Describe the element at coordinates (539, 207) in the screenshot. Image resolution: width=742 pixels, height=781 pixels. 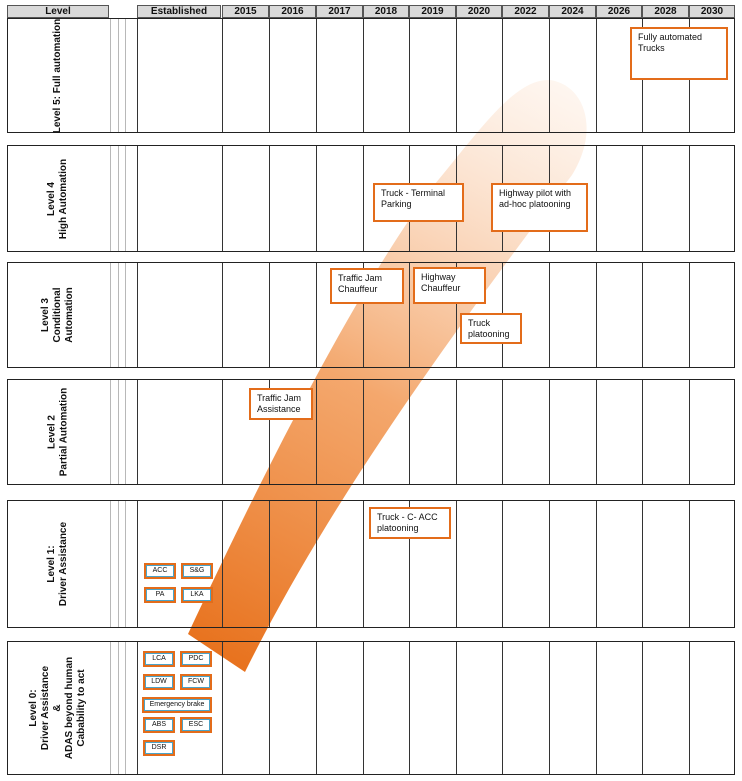
I see `function-highway-pilot: Highway pilot with ad-hoc platooning` at that location.